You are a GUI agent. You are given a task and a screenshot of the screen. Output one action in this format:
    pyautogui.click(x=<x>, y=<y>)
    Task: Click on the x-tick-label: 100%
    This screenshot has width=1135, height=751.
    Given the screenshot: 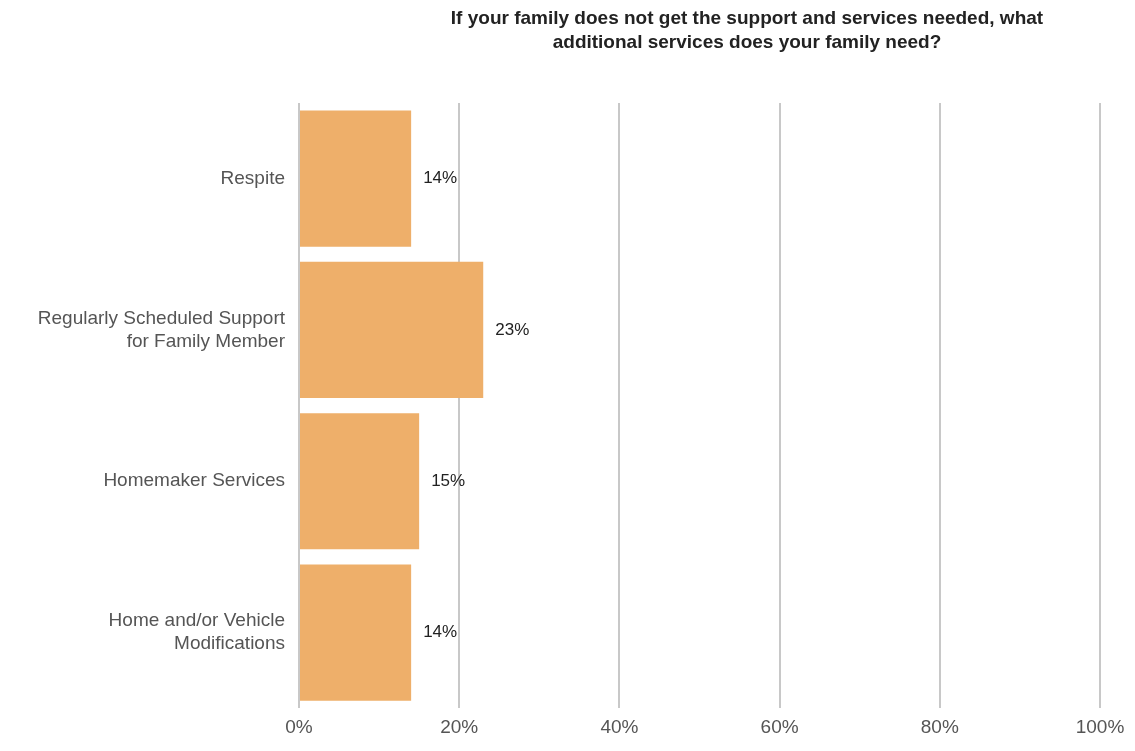 What is the action you would take?
    pyautogui.click(x=1100, y=726)
    